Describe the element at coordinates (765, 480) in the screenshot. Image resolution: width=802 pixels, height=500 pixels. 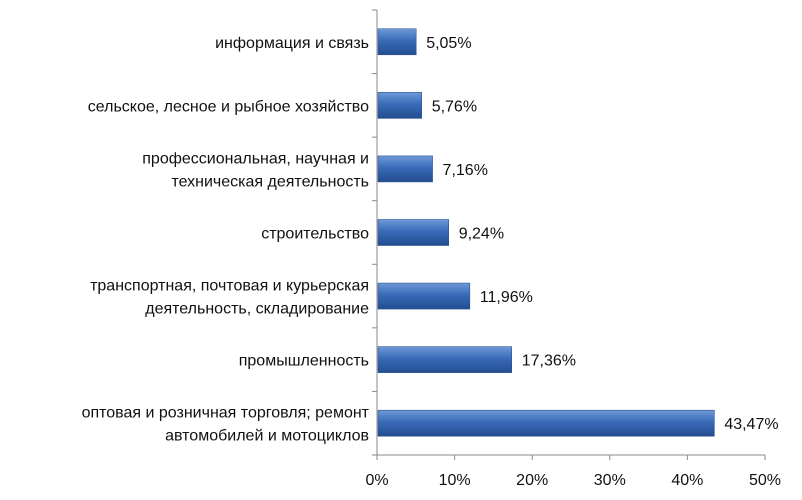
I see `x-tick-label-5: 50%` at that location.